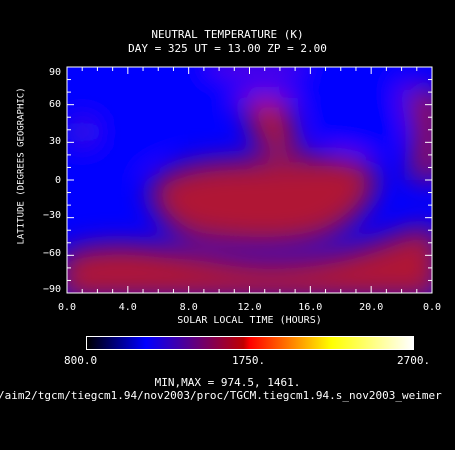 This screenshot has width=455, height=450. Describe the element at coordinates (416, 135) in the screenshot. I see `warm-region-right` at that location.